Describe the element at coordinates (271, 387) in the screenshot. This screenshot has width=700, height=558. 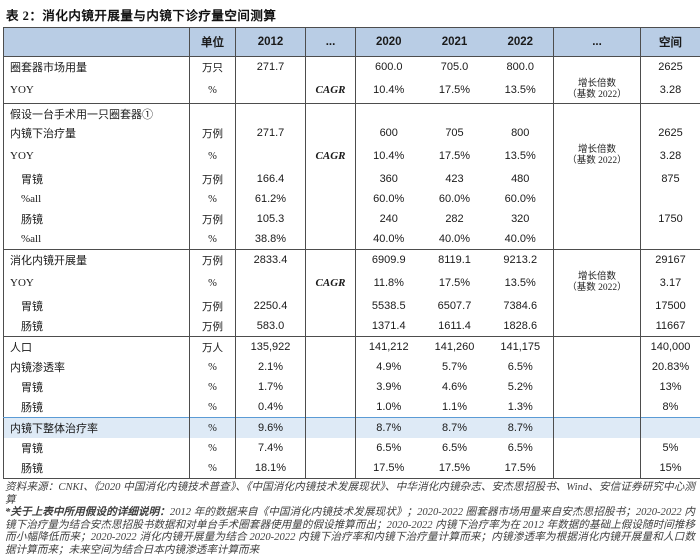
I see `table-cell: 1.7%` at that location.